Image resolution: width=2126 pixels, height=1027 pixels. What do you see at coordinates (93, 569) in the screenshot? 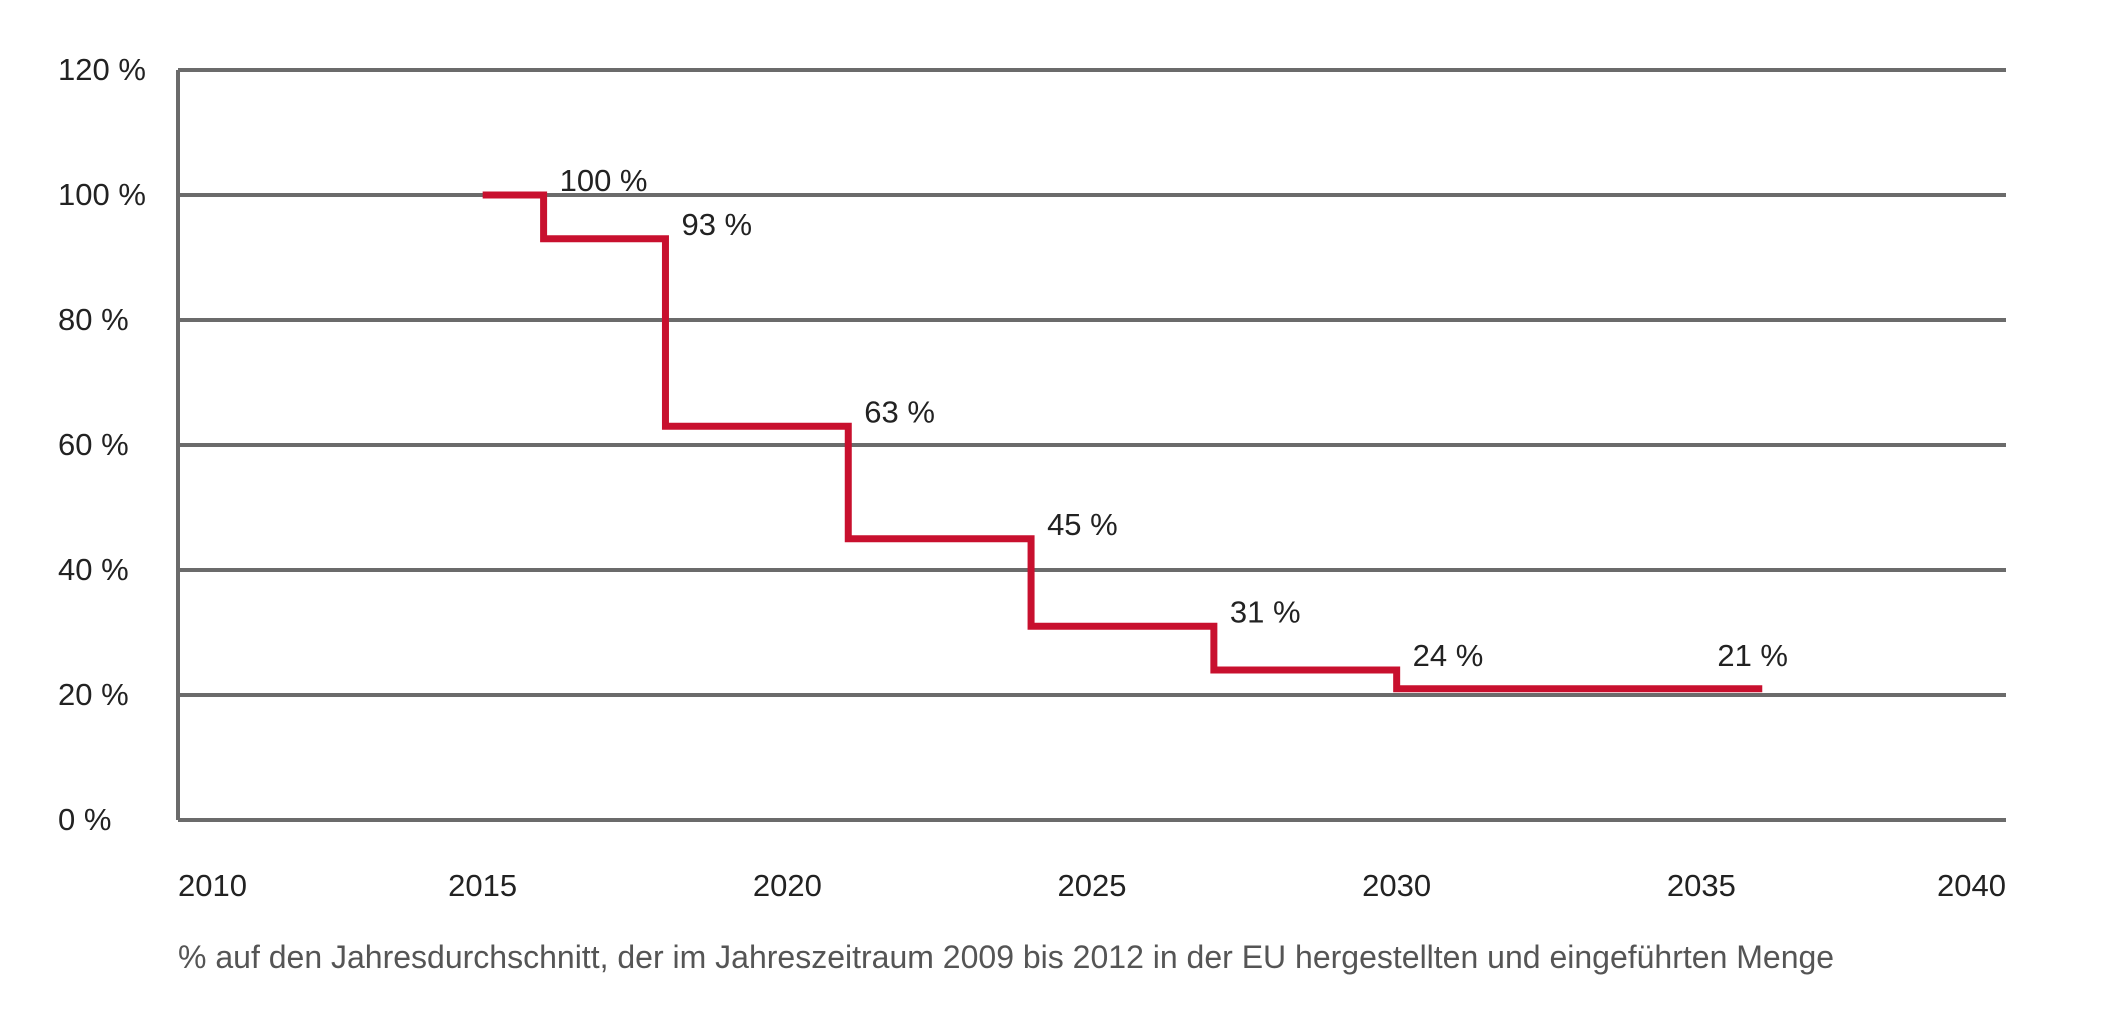
I see `y-tick-label: 40 %` at bounding box center [93, 569].